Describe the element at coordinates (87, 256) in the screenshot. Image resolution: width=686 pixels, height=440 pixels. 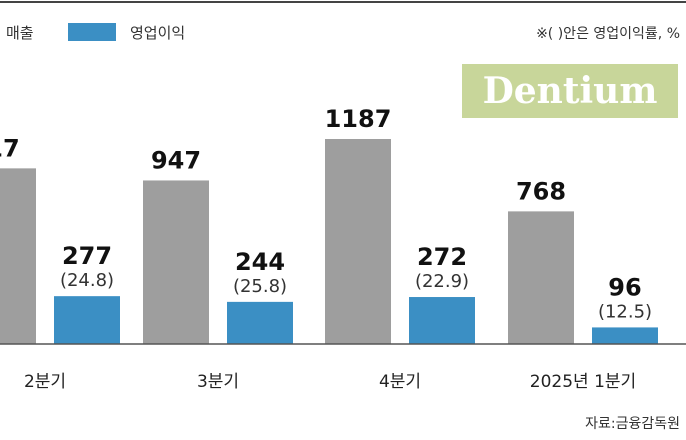
I see `value-label-op-profit-0: 277` at that location.